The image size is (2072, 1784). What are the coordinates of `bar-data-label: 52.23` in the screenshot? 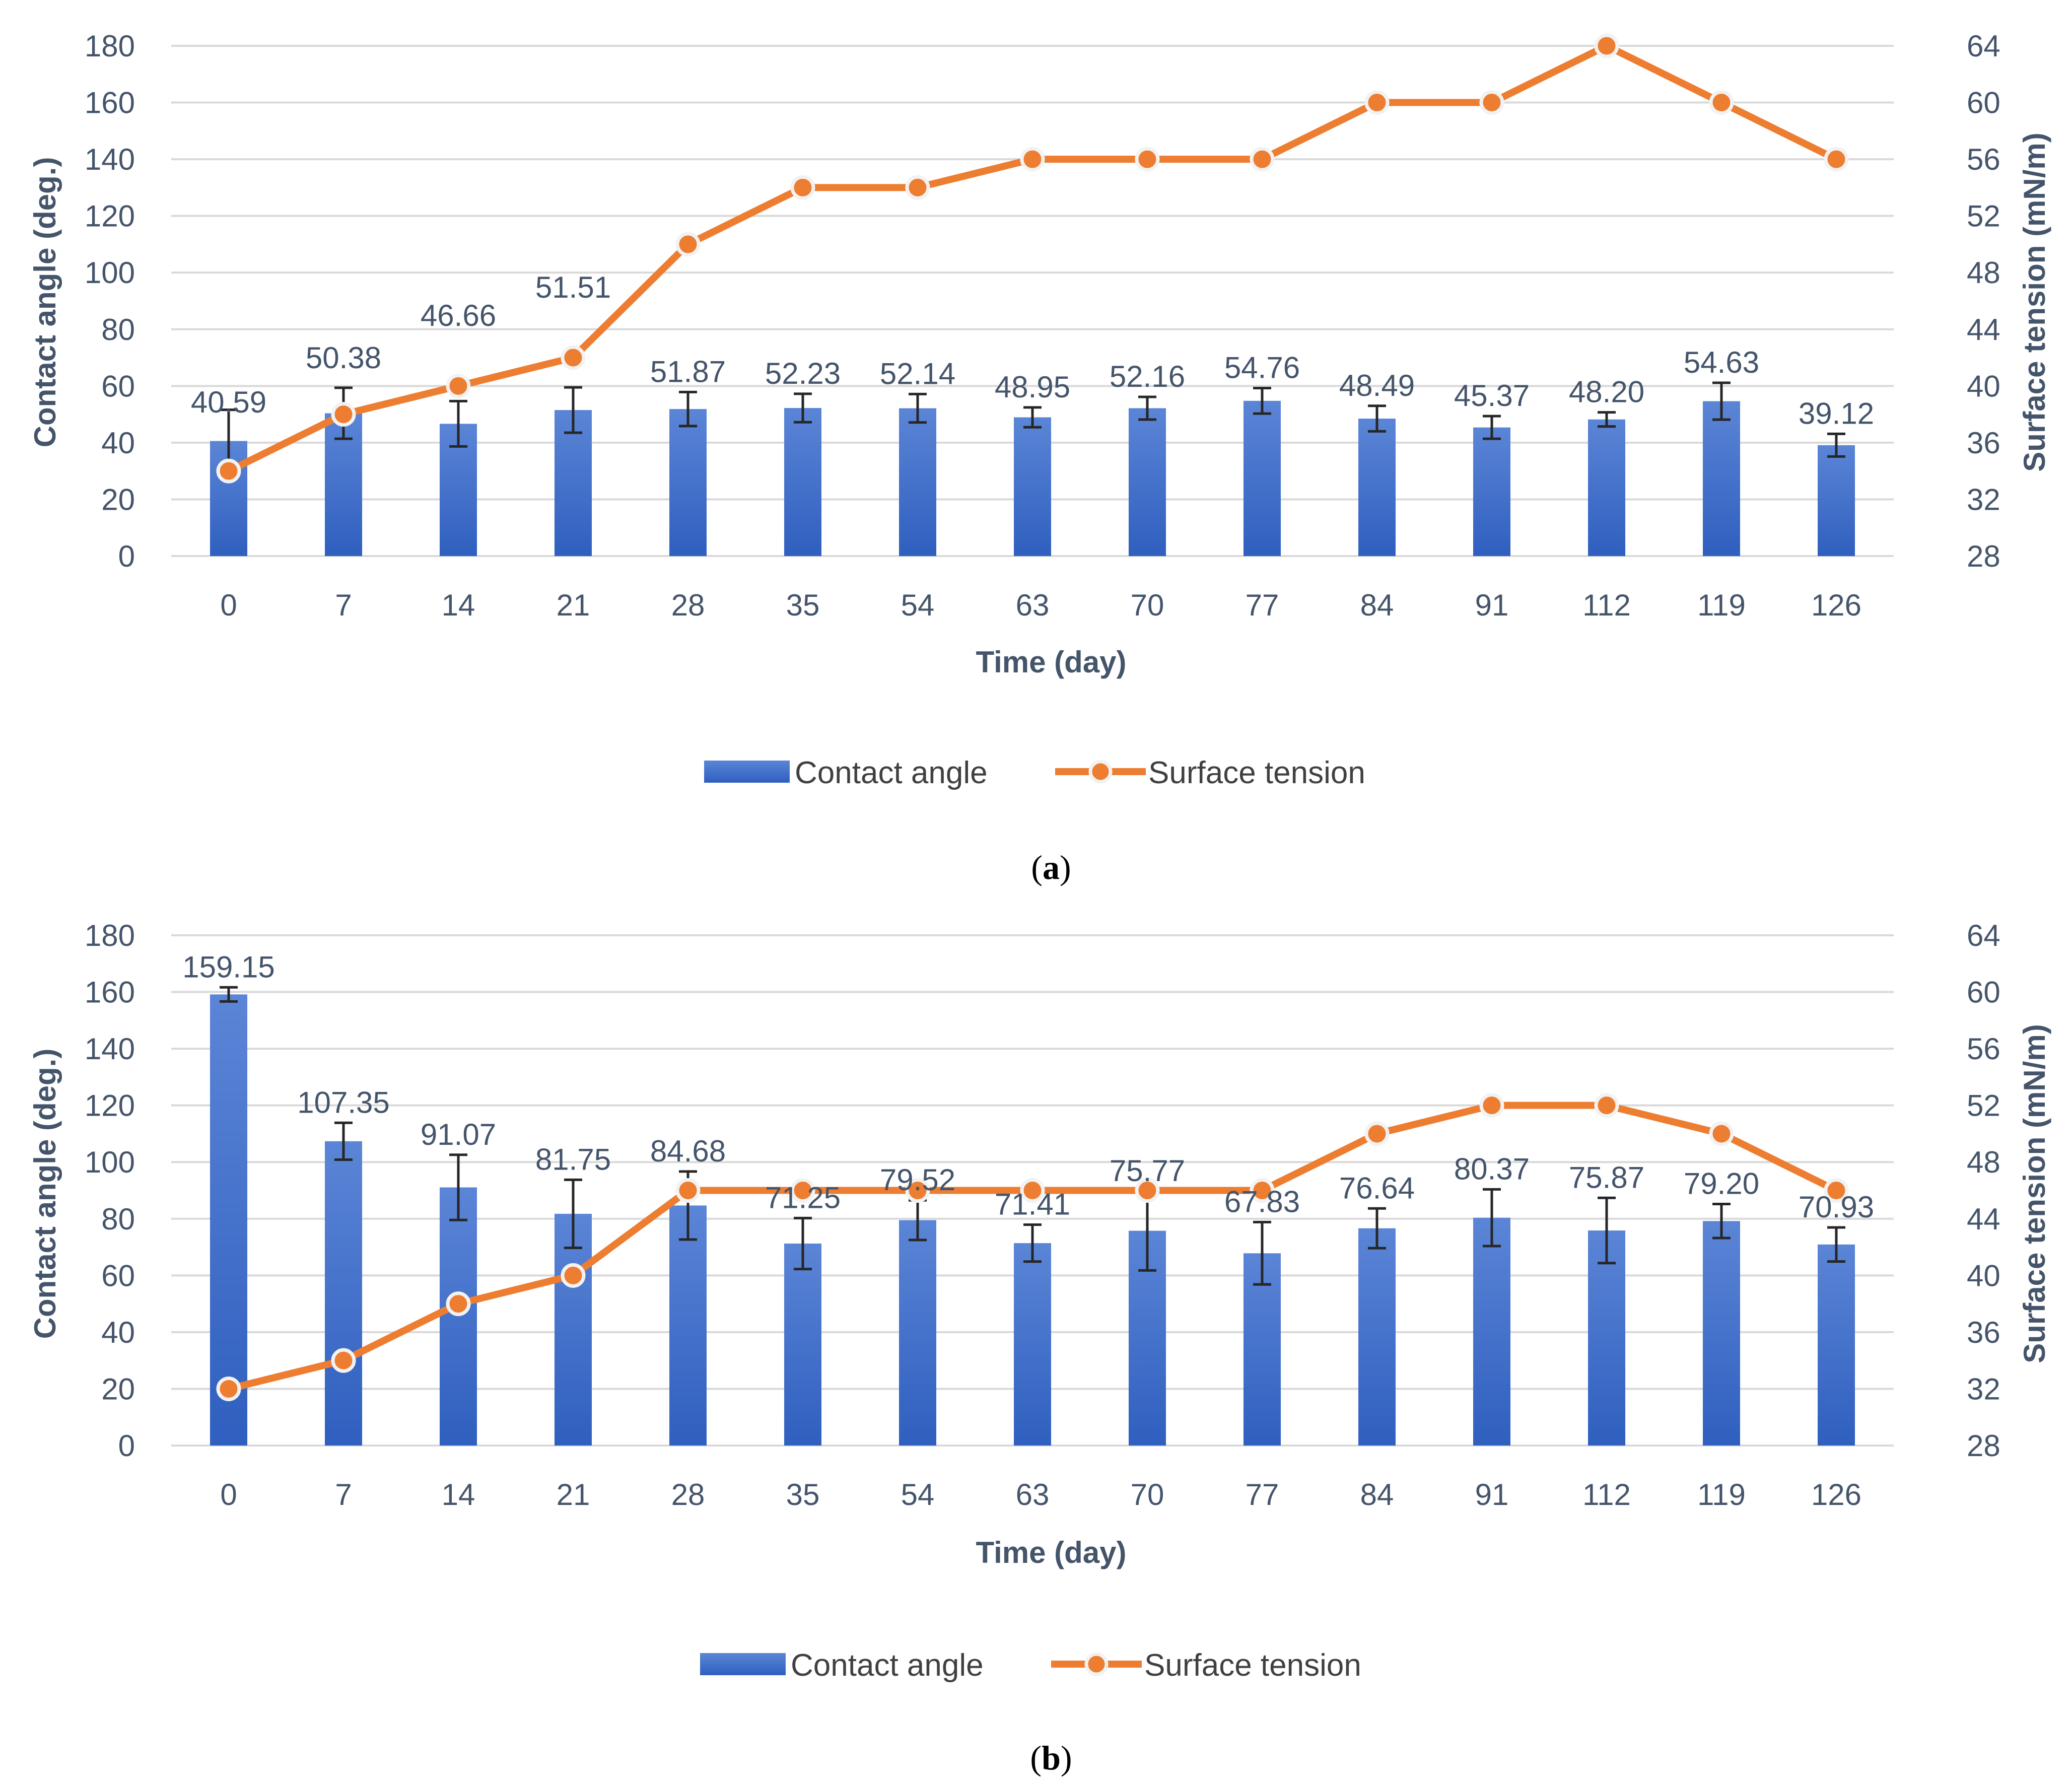 It's located at (803, 373).